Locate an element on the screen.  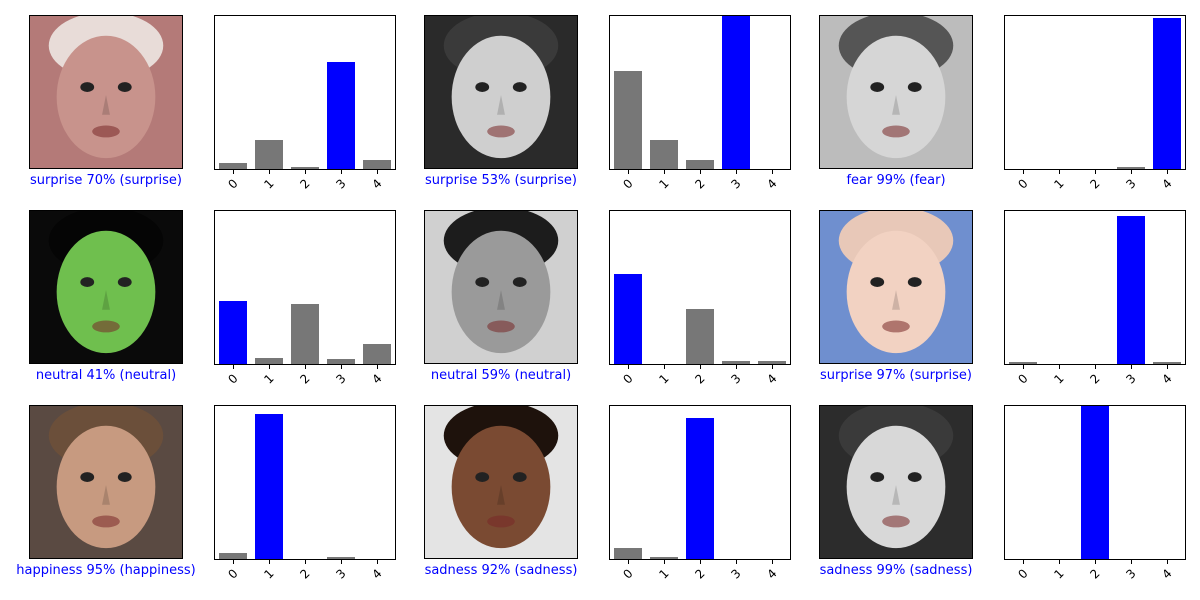
x-tick-label-6-0: 0 is located at coordinates (233, 574).